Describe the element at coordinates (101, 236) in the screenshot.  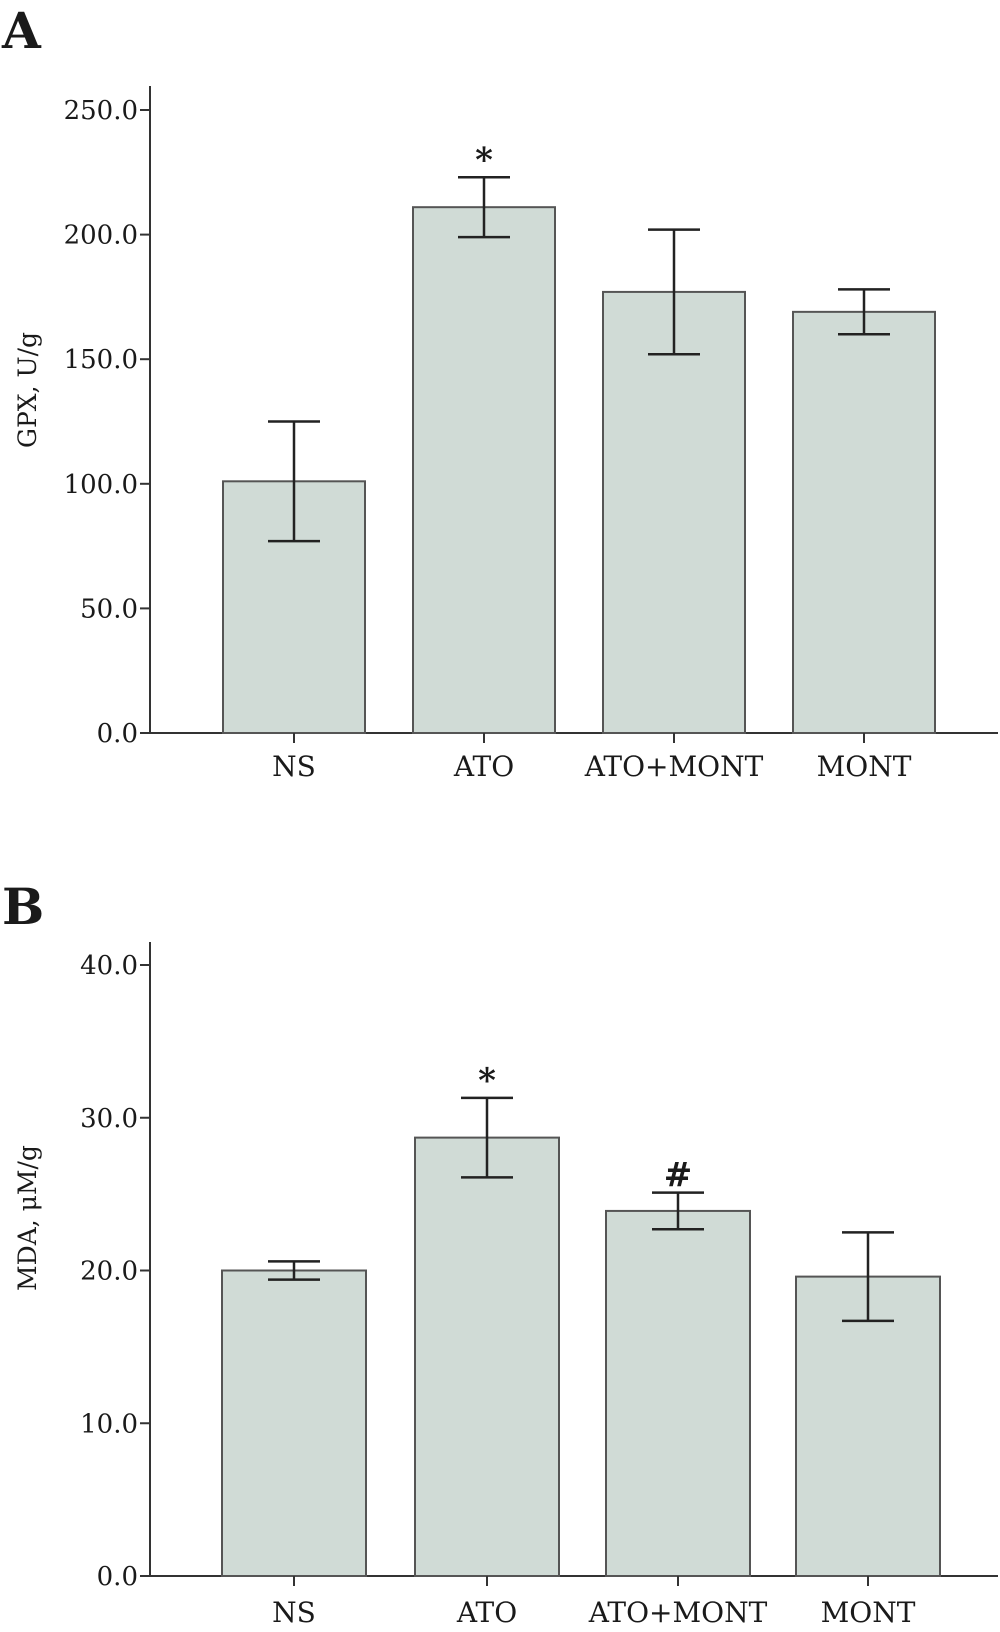
I see `panel-a-y-tick-label: 200.0` at that location.